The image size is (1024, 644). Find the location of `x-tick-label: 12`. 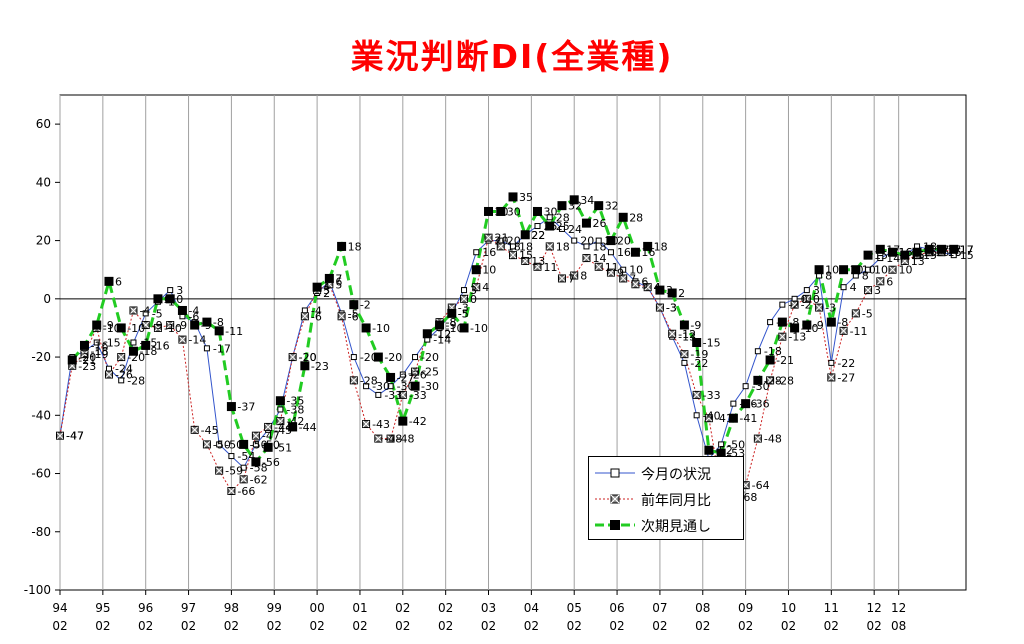

x-tick-label: 12 is located at coordinates (898, 608).